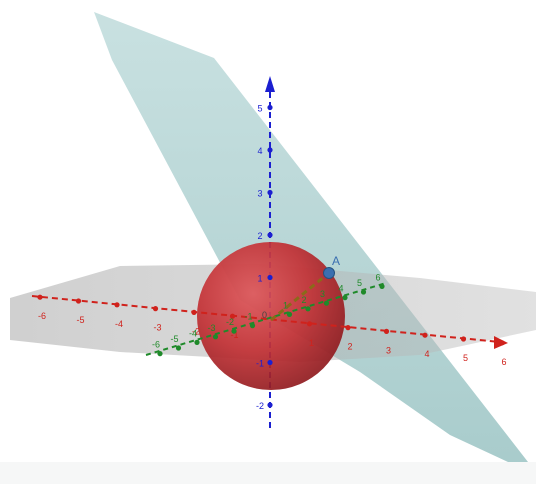  I want to click on z-tick-label: 5, so click(259, 109).